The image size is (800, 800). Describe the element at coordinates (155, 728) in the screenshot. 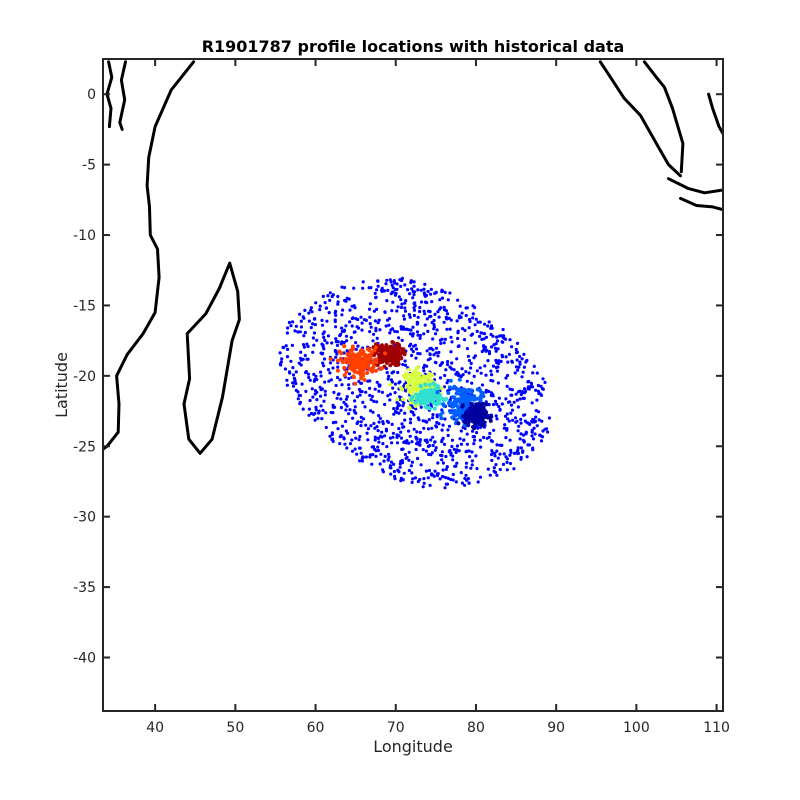

I see `x-tick-label: 40` at that location.